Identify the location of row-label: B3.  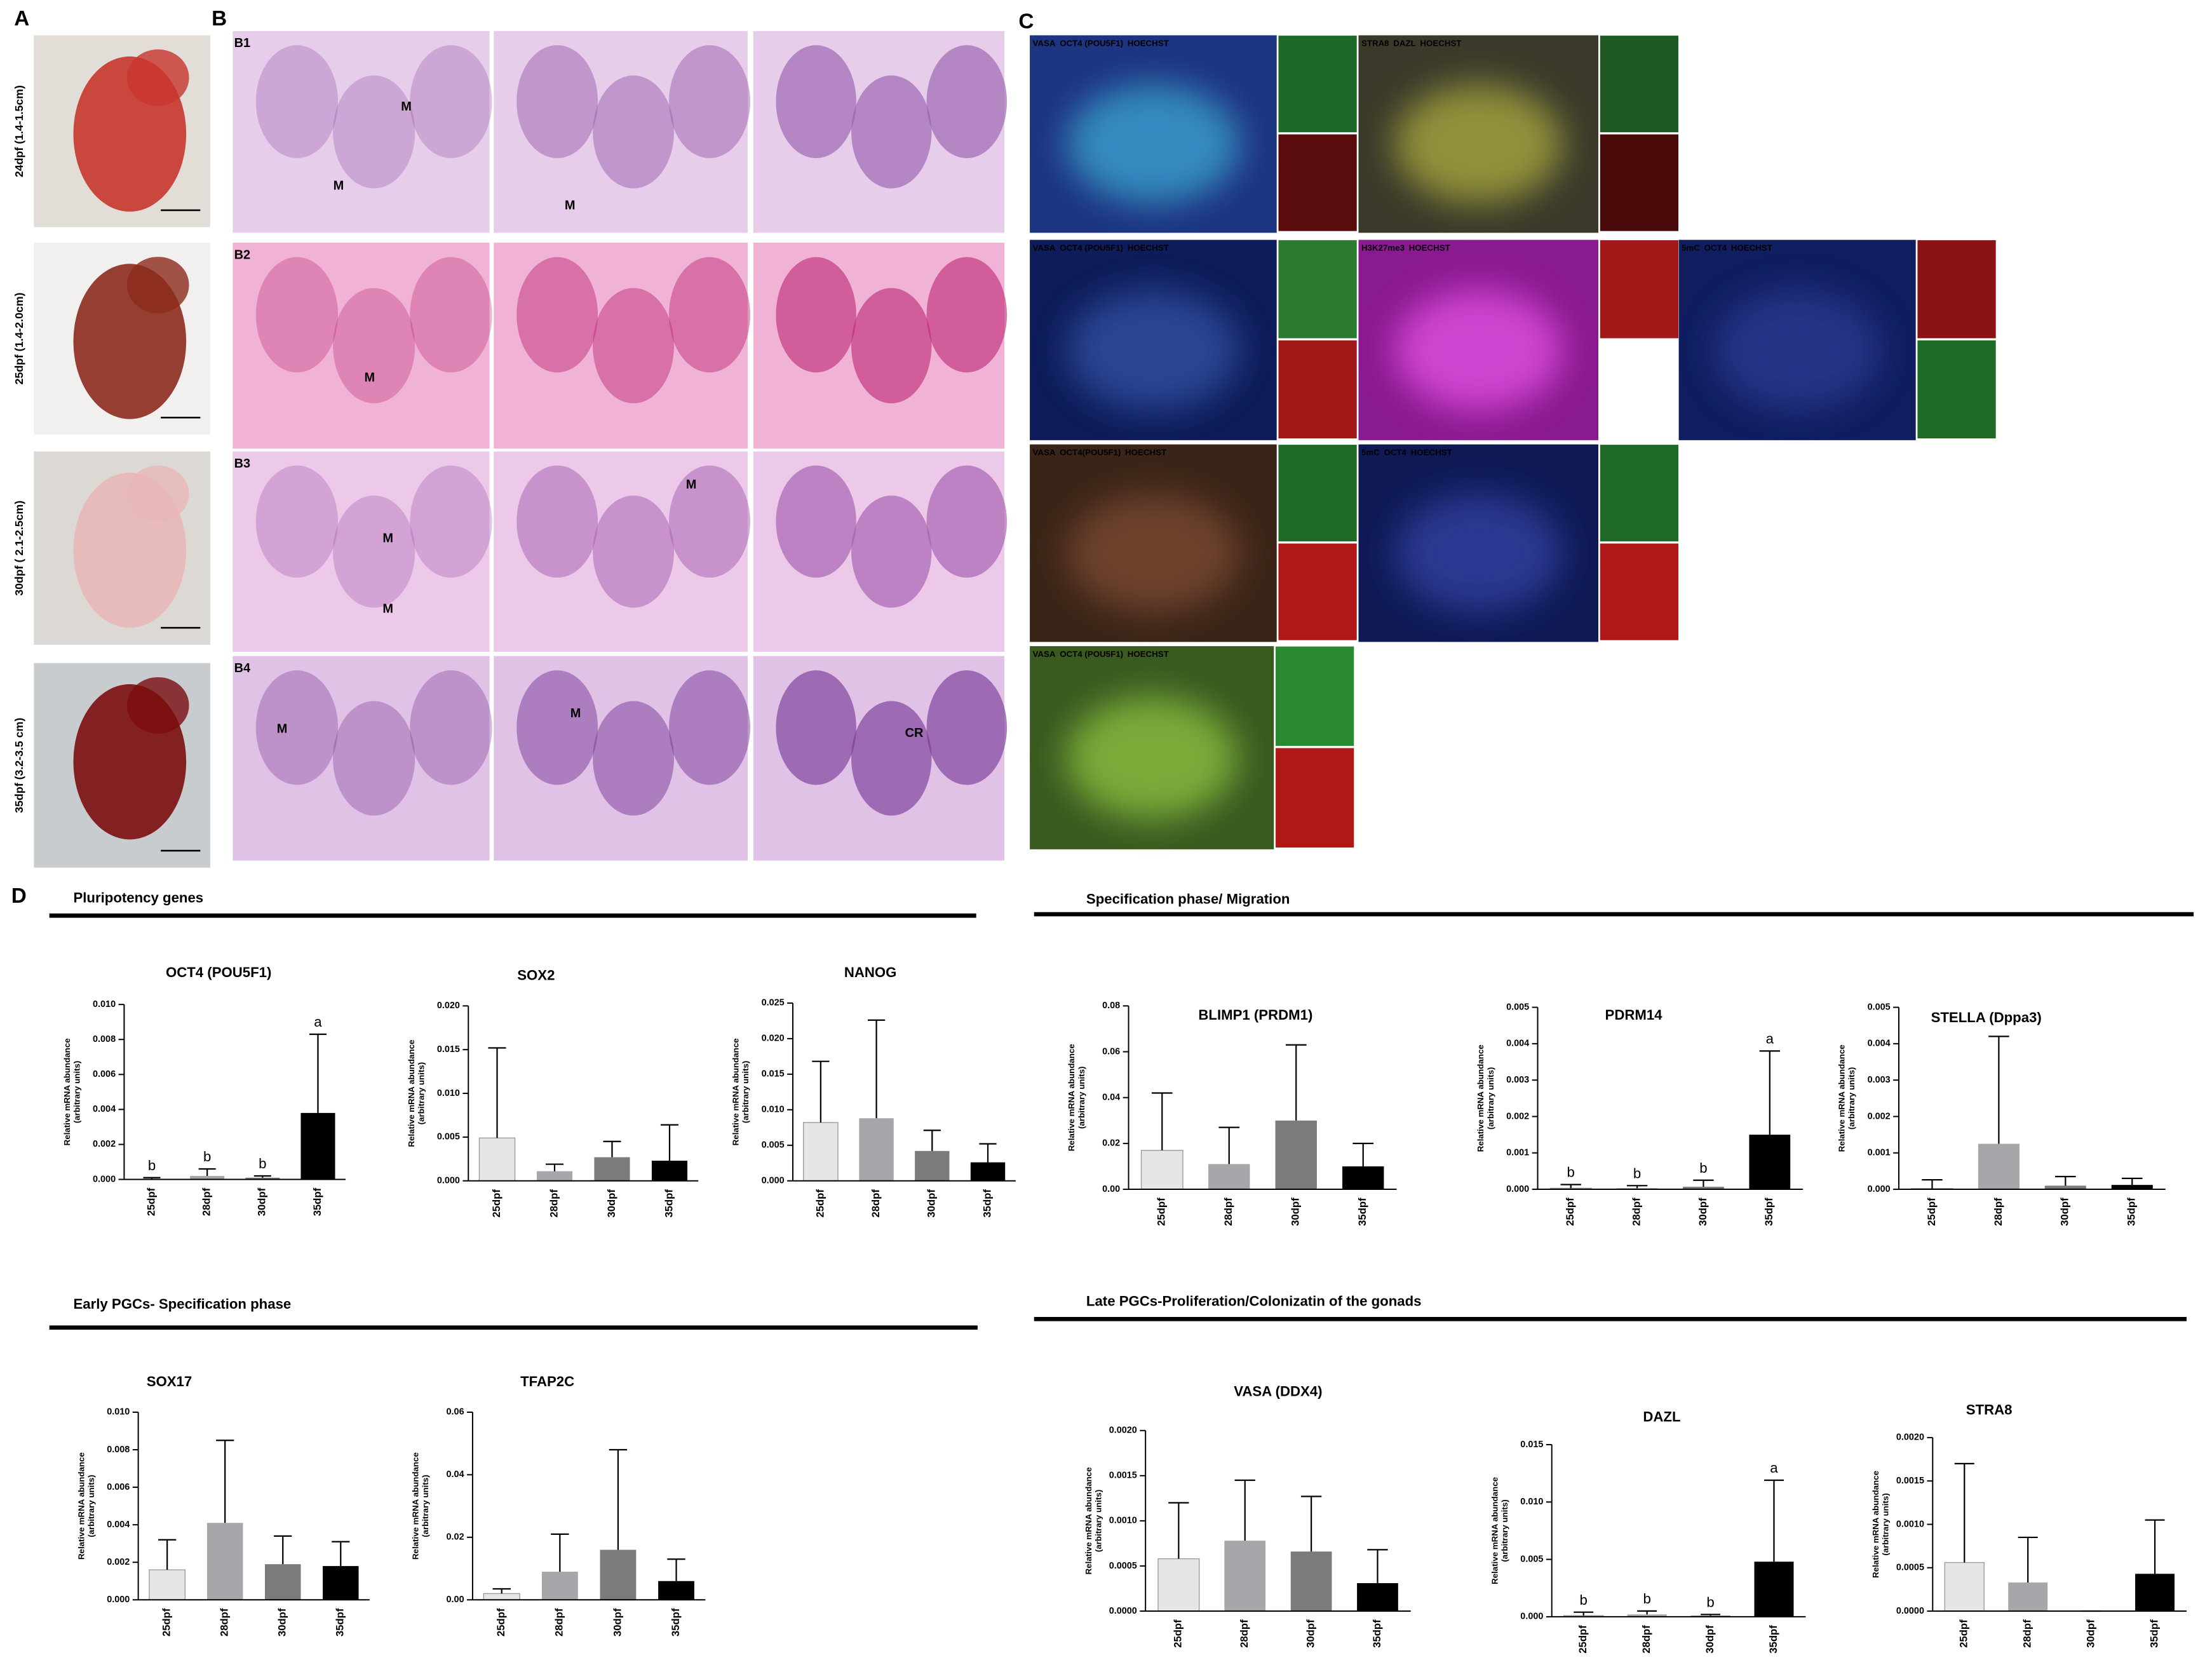
(242, 464).